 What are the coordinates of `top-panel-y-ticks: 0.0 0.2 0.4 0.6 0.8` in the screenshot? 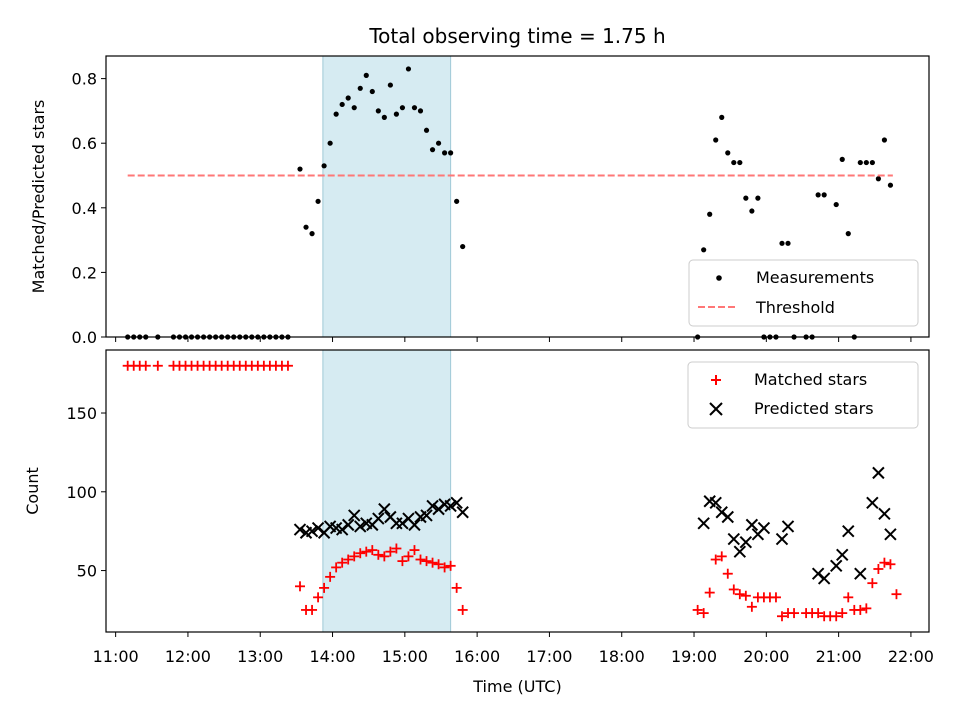 It's located at (89, 208).